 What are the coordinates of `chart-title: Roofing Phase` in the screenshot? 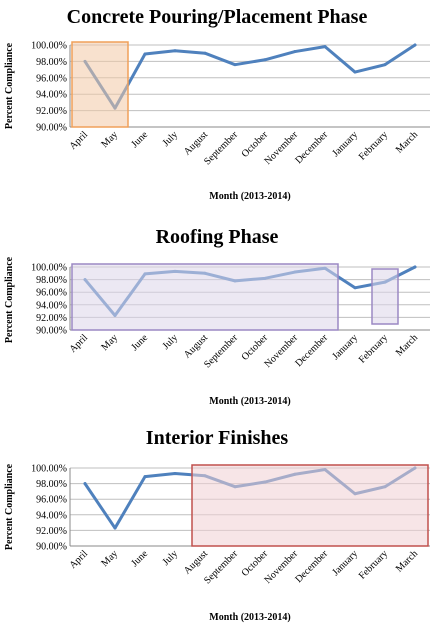 It's located at (217, 237).